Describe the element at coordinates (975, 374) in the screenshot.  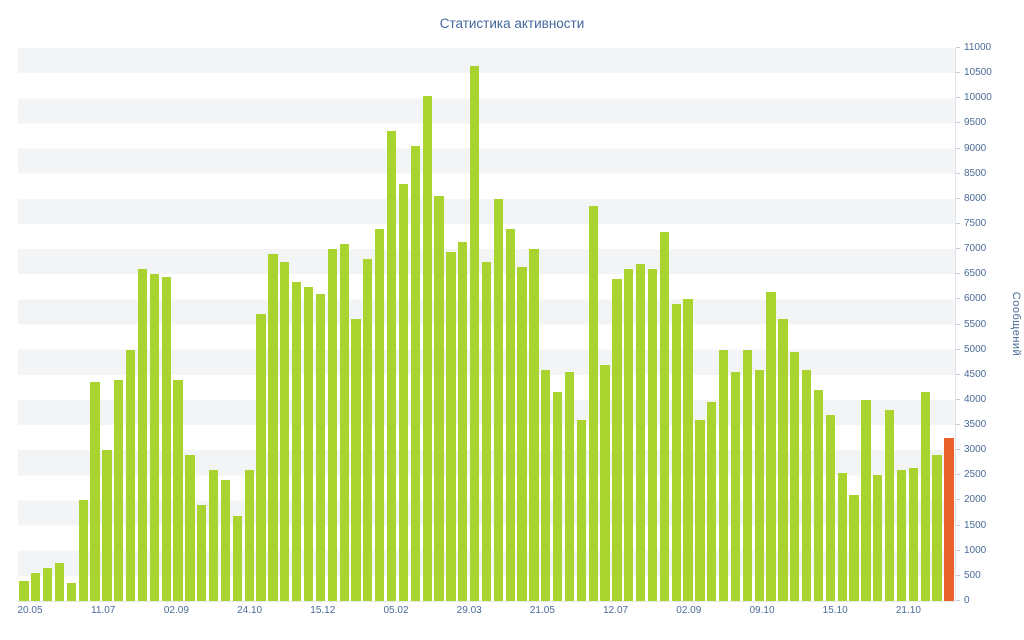
I see `y-tick-label: 4500` at that location.